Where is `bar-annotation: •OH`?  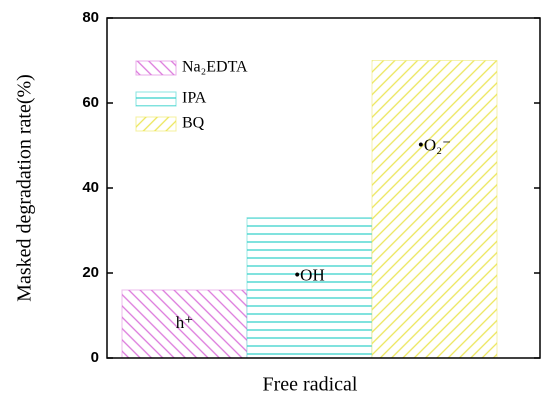 bar-annotation: •OH is located at coordinates (309, 275).